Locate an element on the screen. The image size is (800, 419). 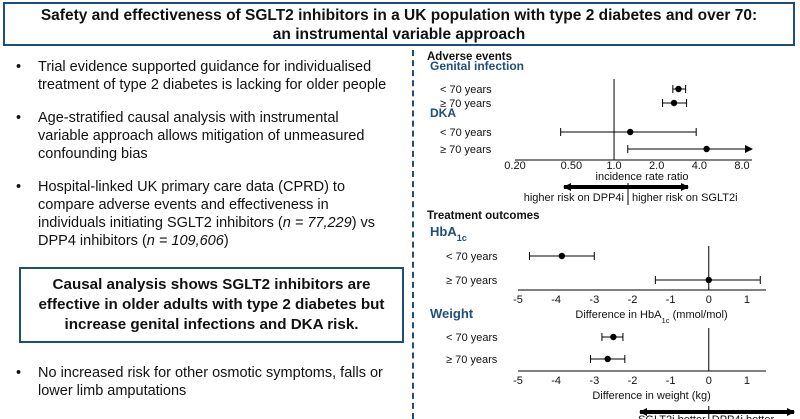
outcome-0-tick-3: -2 is located at coordinates (633, 300).